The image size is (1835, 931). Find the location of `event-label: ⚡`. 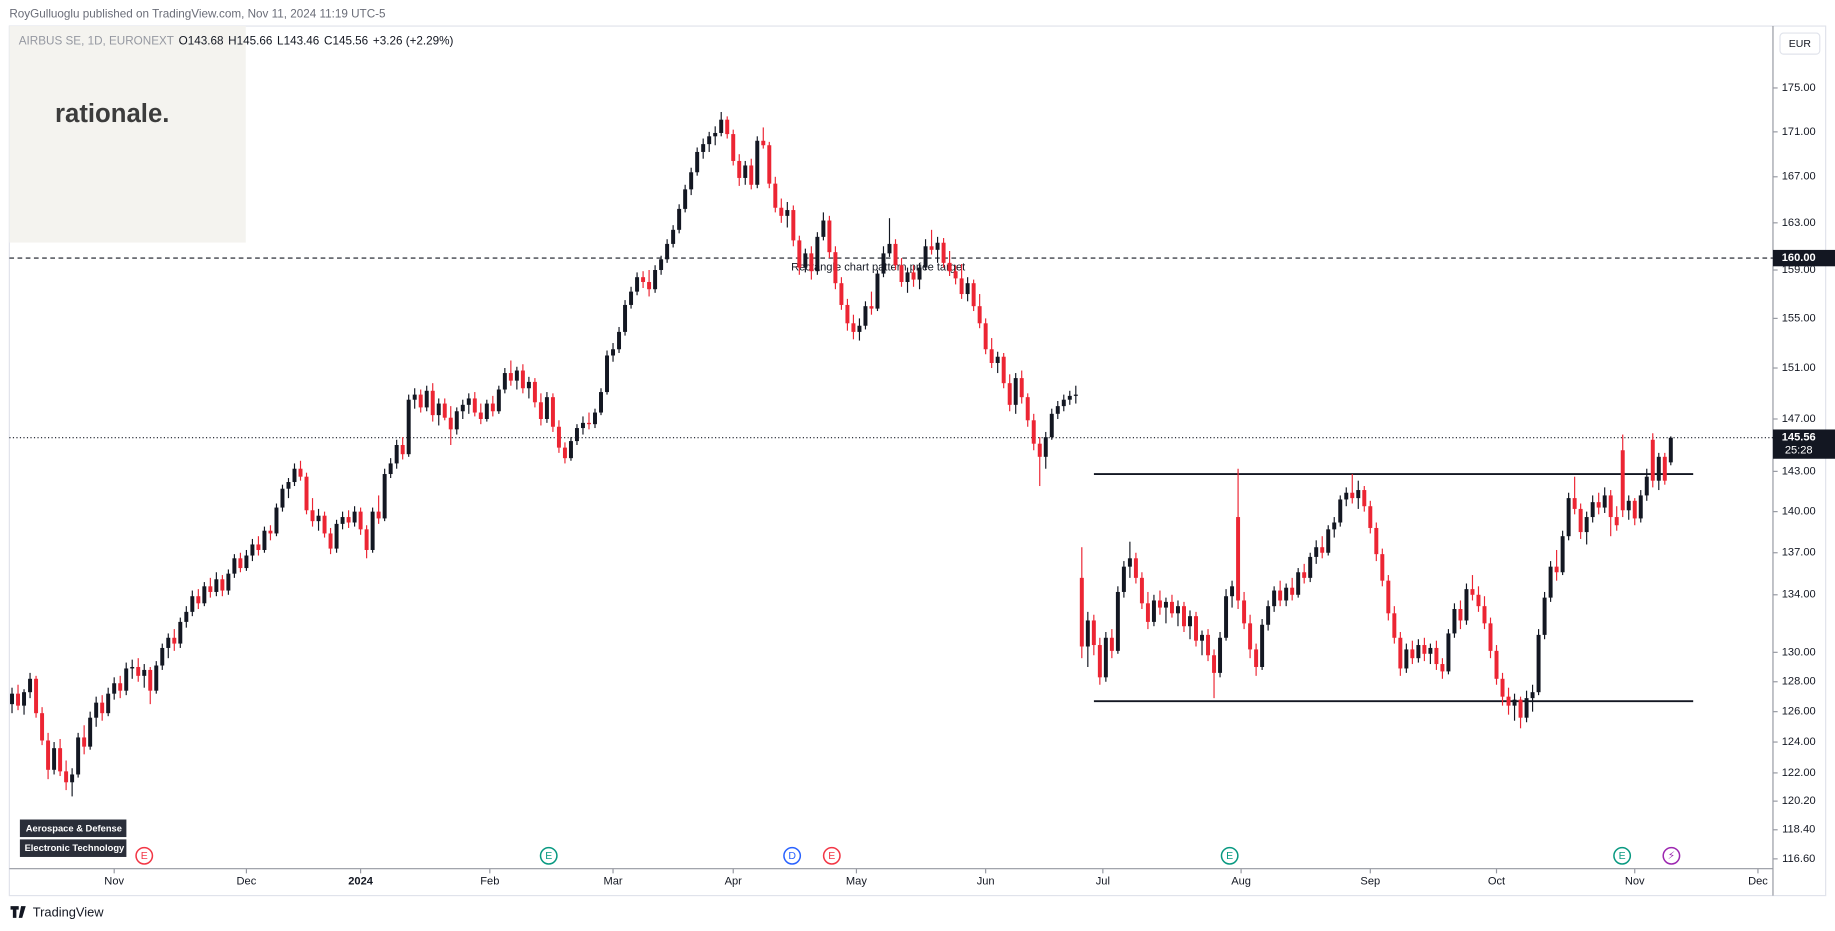

event-label: ⚡ is located at coordinates (1671, 856).